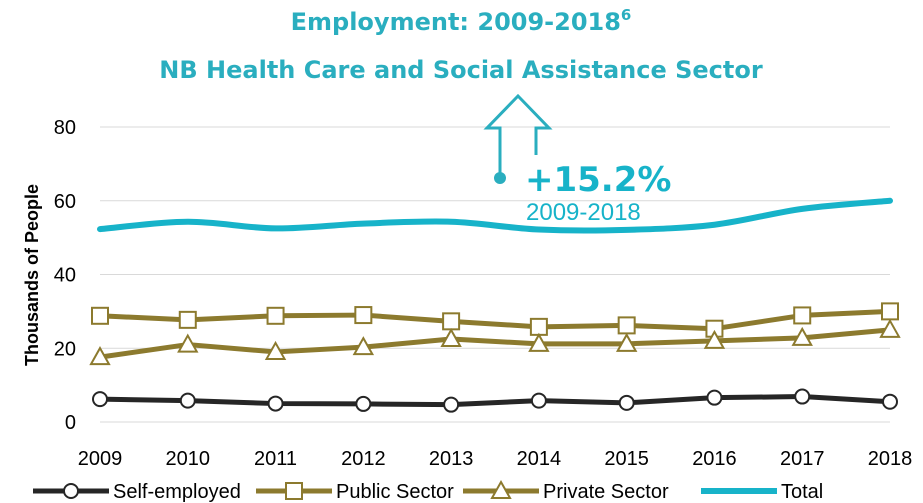 This screenshot has height=503, width=923. I want to click on y-tick-label: 60, so click(65, 202).